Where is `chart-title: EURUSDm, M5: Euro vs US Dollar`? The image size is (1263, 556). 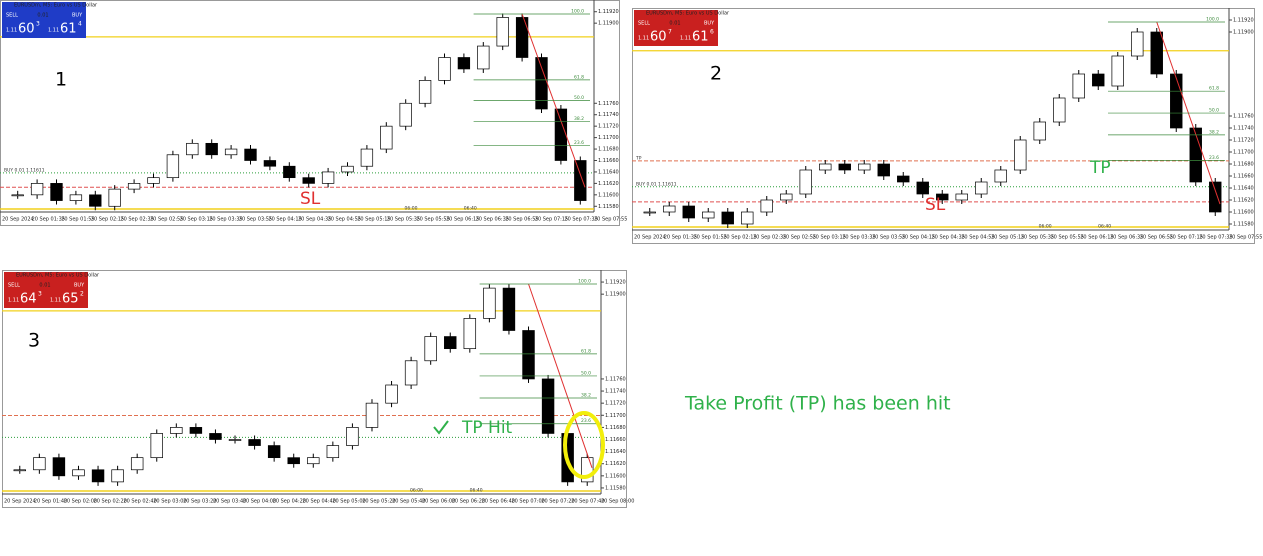 chart-title: EURUSDm, M5: Euro vs US Dollar is located at coordinates (688, 14).